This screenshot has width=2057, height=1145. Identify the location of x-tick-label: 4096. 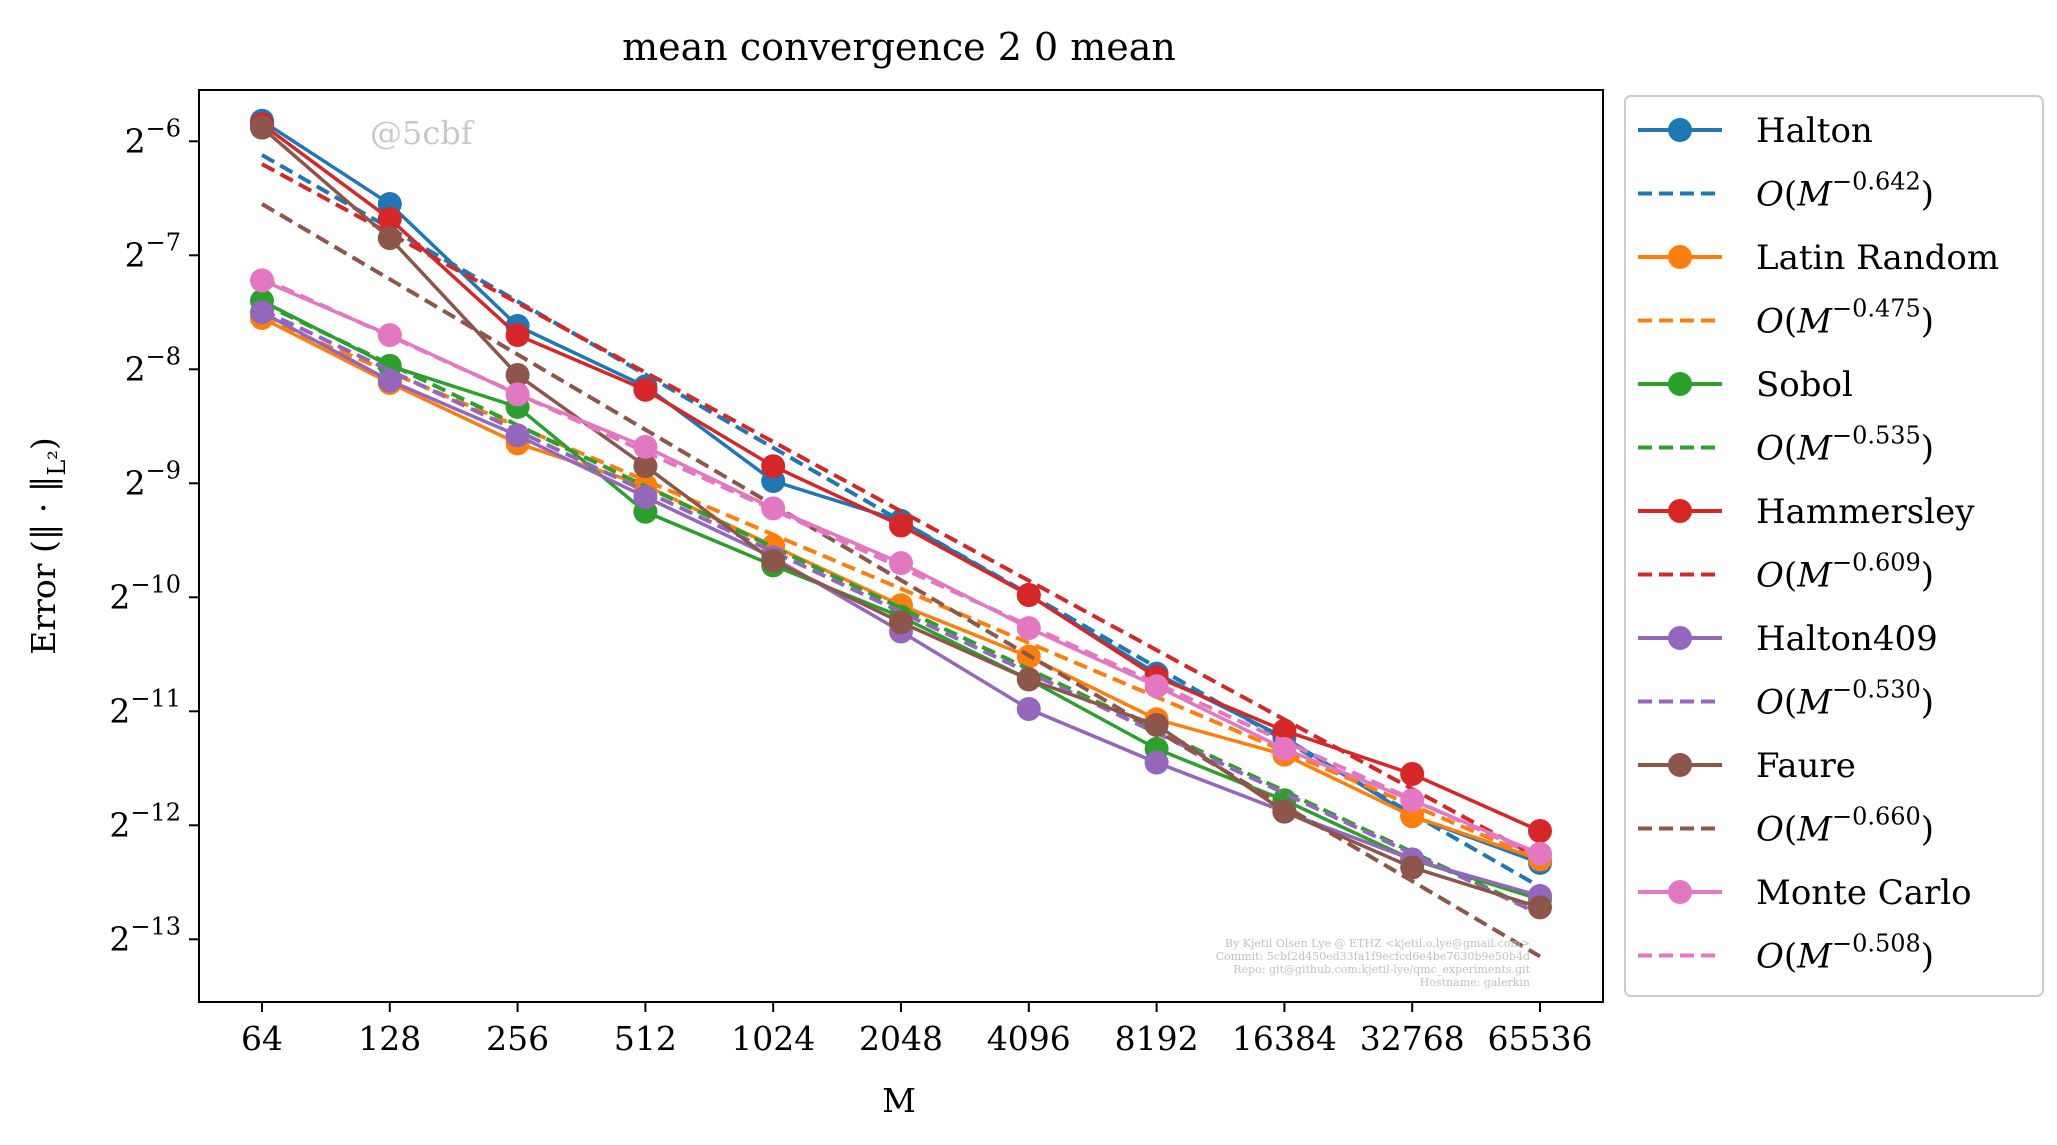
(1029, 1038).